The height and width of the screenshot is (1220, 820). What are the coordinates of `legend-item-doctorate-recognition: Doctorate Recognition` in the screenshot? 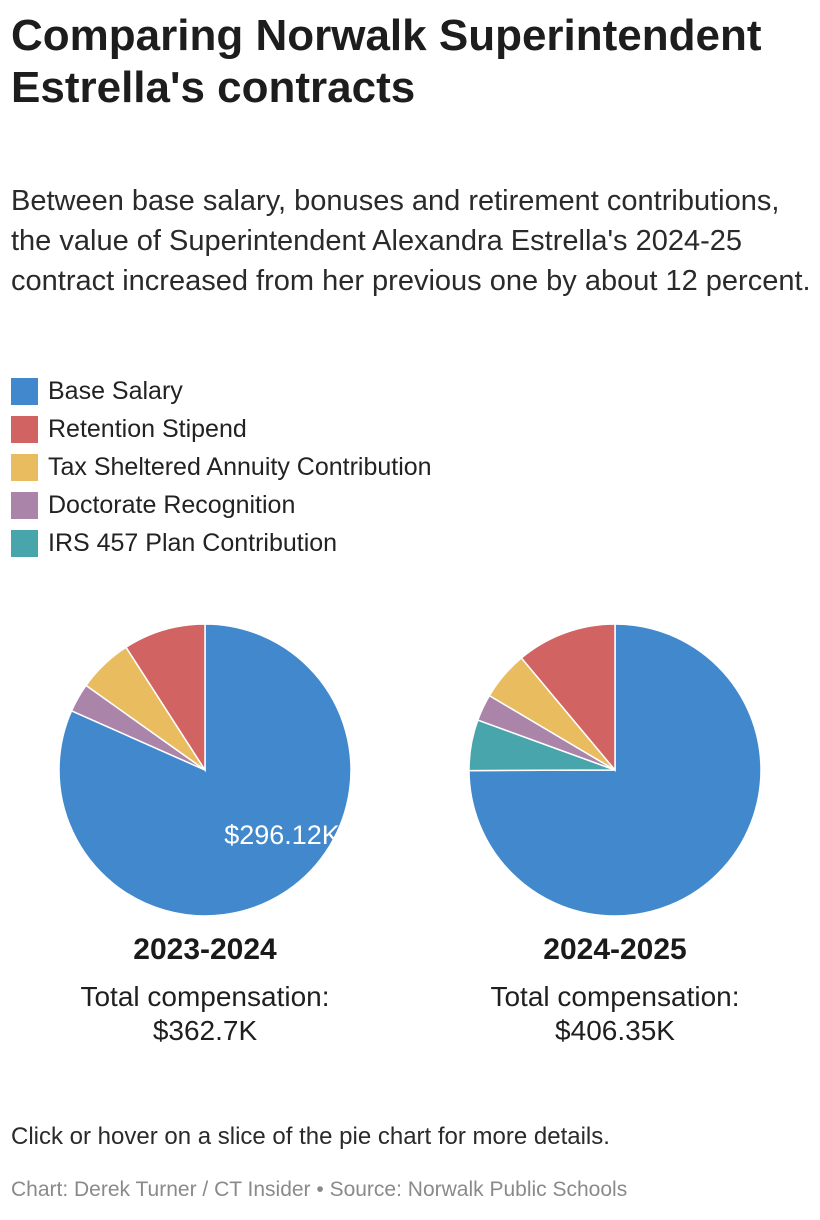 It's located at (221, 505).